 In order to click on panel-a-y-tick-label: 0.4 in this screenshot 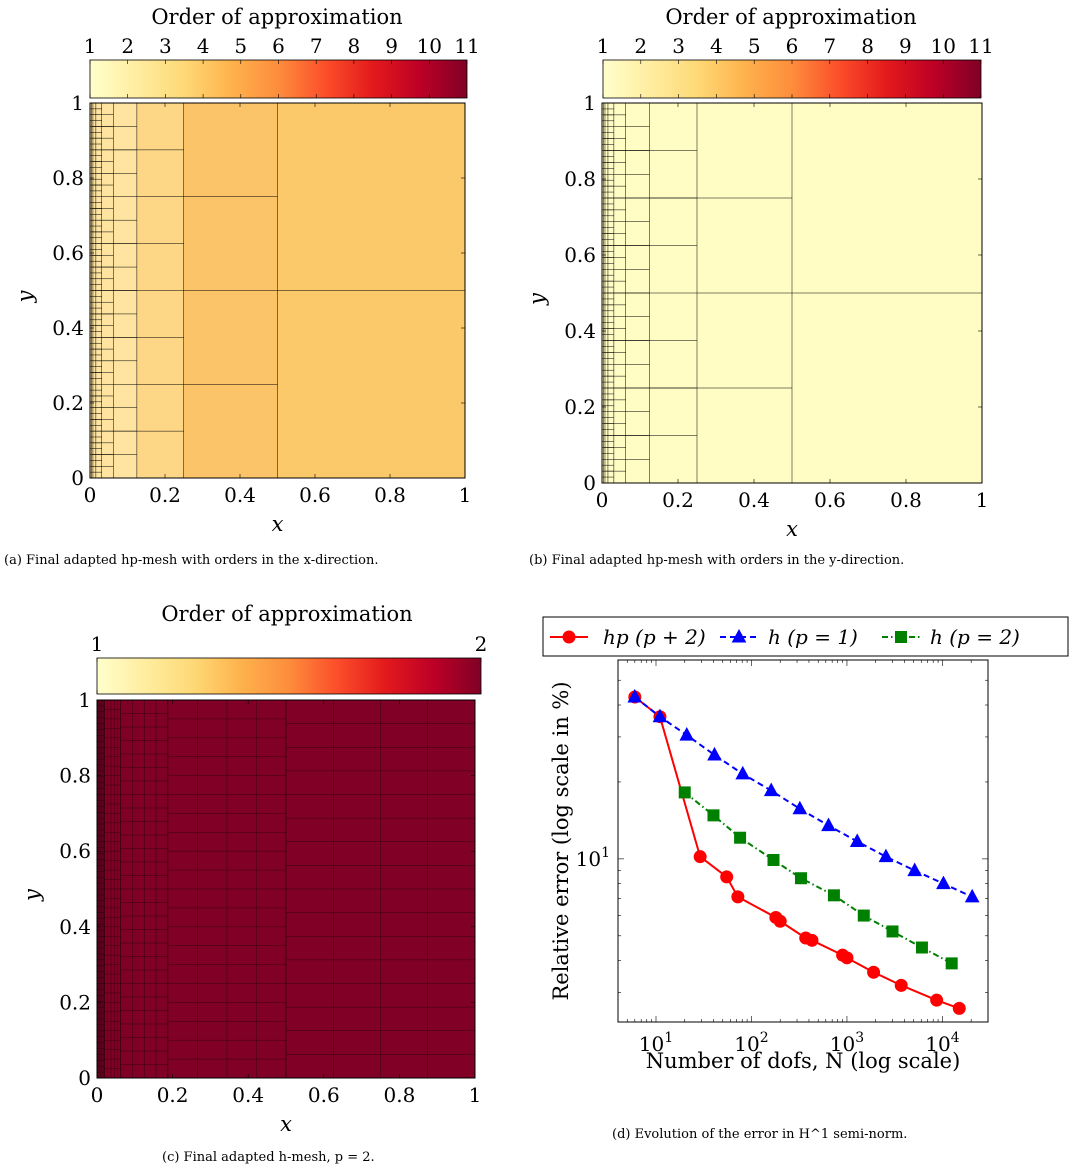, I will do `click(68, 328)`.